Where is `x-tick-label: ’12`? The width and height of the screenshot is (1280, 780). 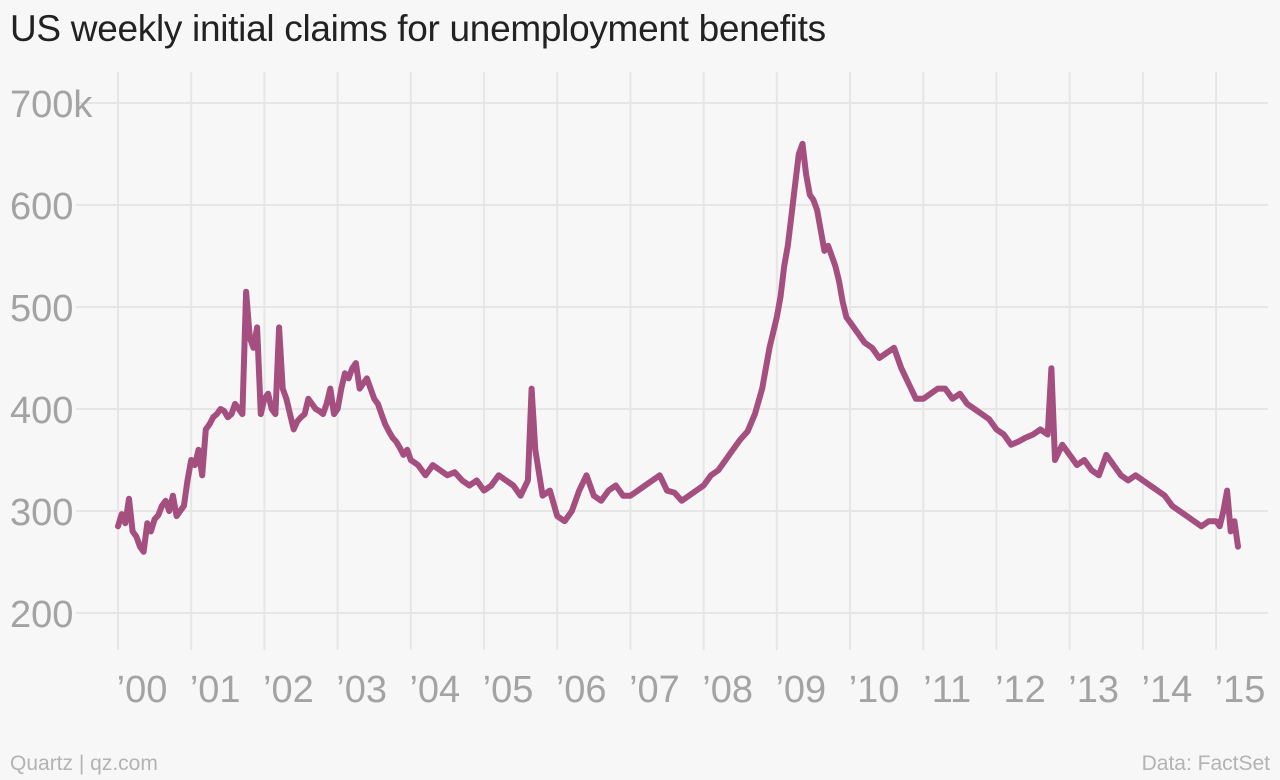 x-tick-label: ’12 is located at coordinates (1020, 690).